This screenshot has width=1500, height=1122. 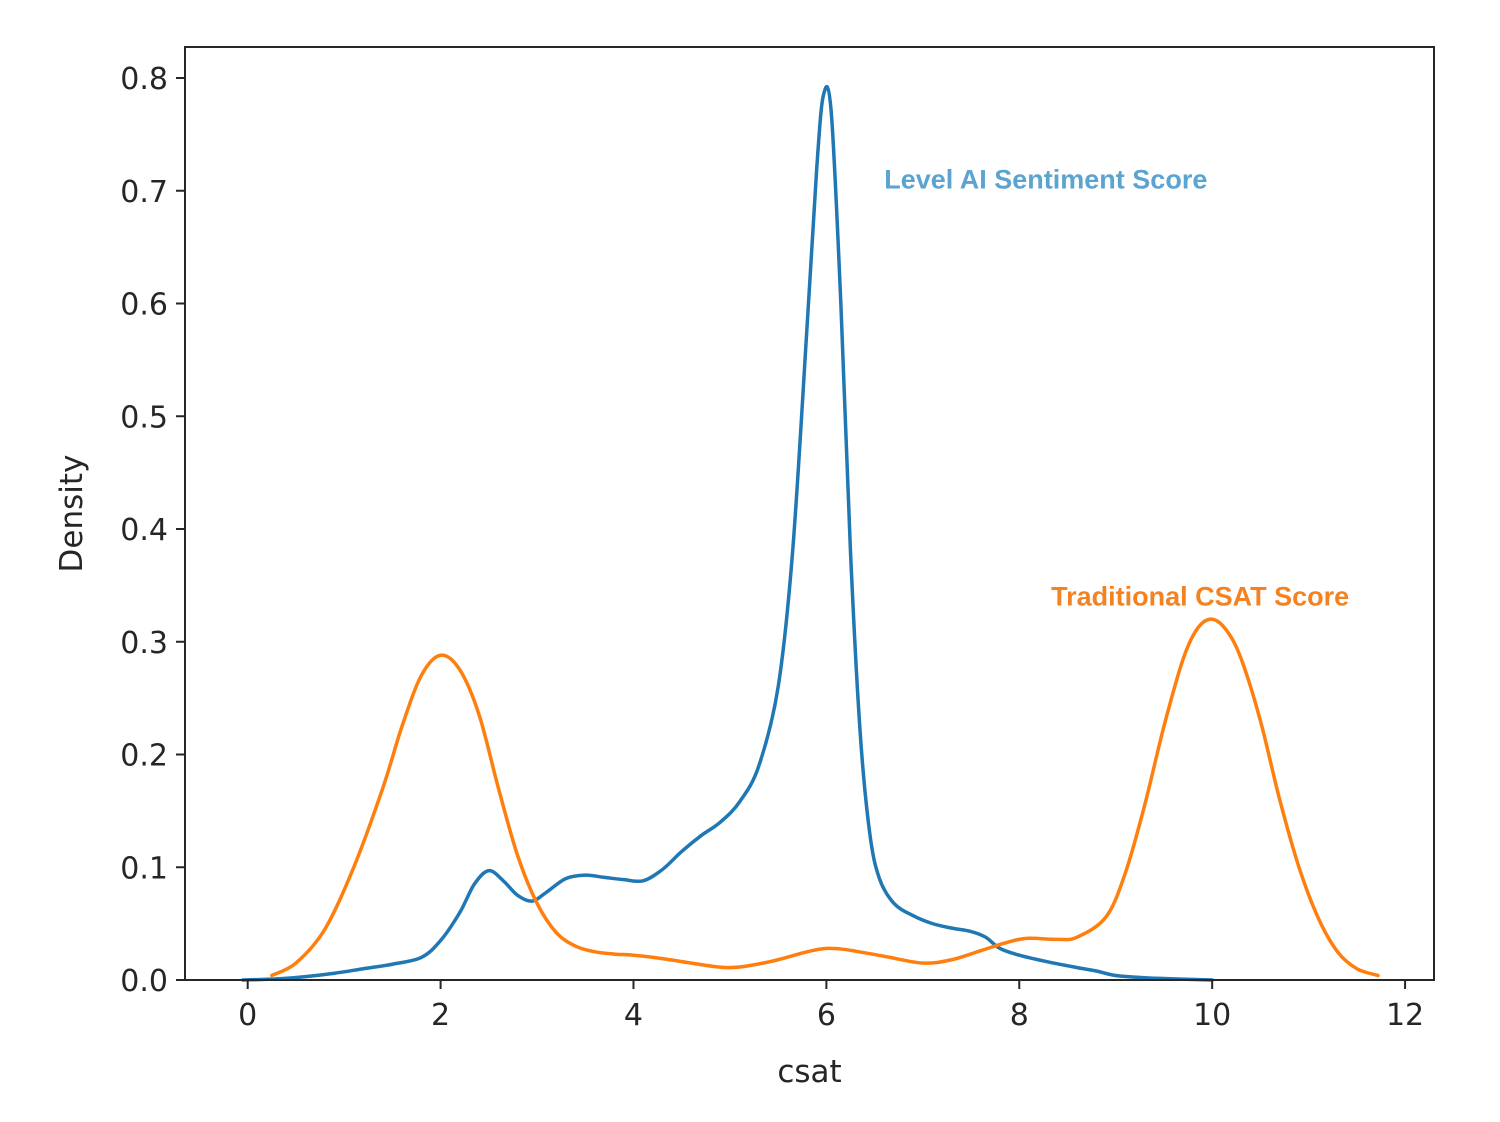 I want to click on y-axis-label: Density, so click(x=72, y=514).